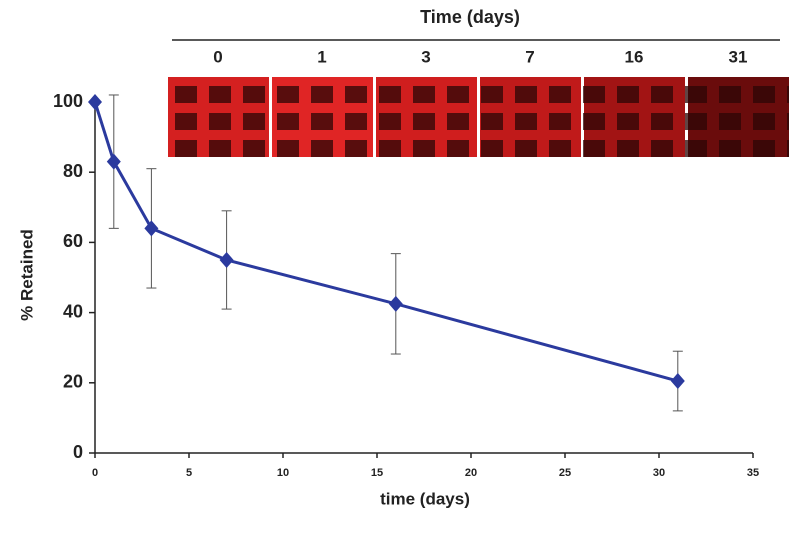 The image size is (800, 533). Describe the element at coordinates (470, 17) in the screenshot. I see `inset-title: Time (days)` at that location.